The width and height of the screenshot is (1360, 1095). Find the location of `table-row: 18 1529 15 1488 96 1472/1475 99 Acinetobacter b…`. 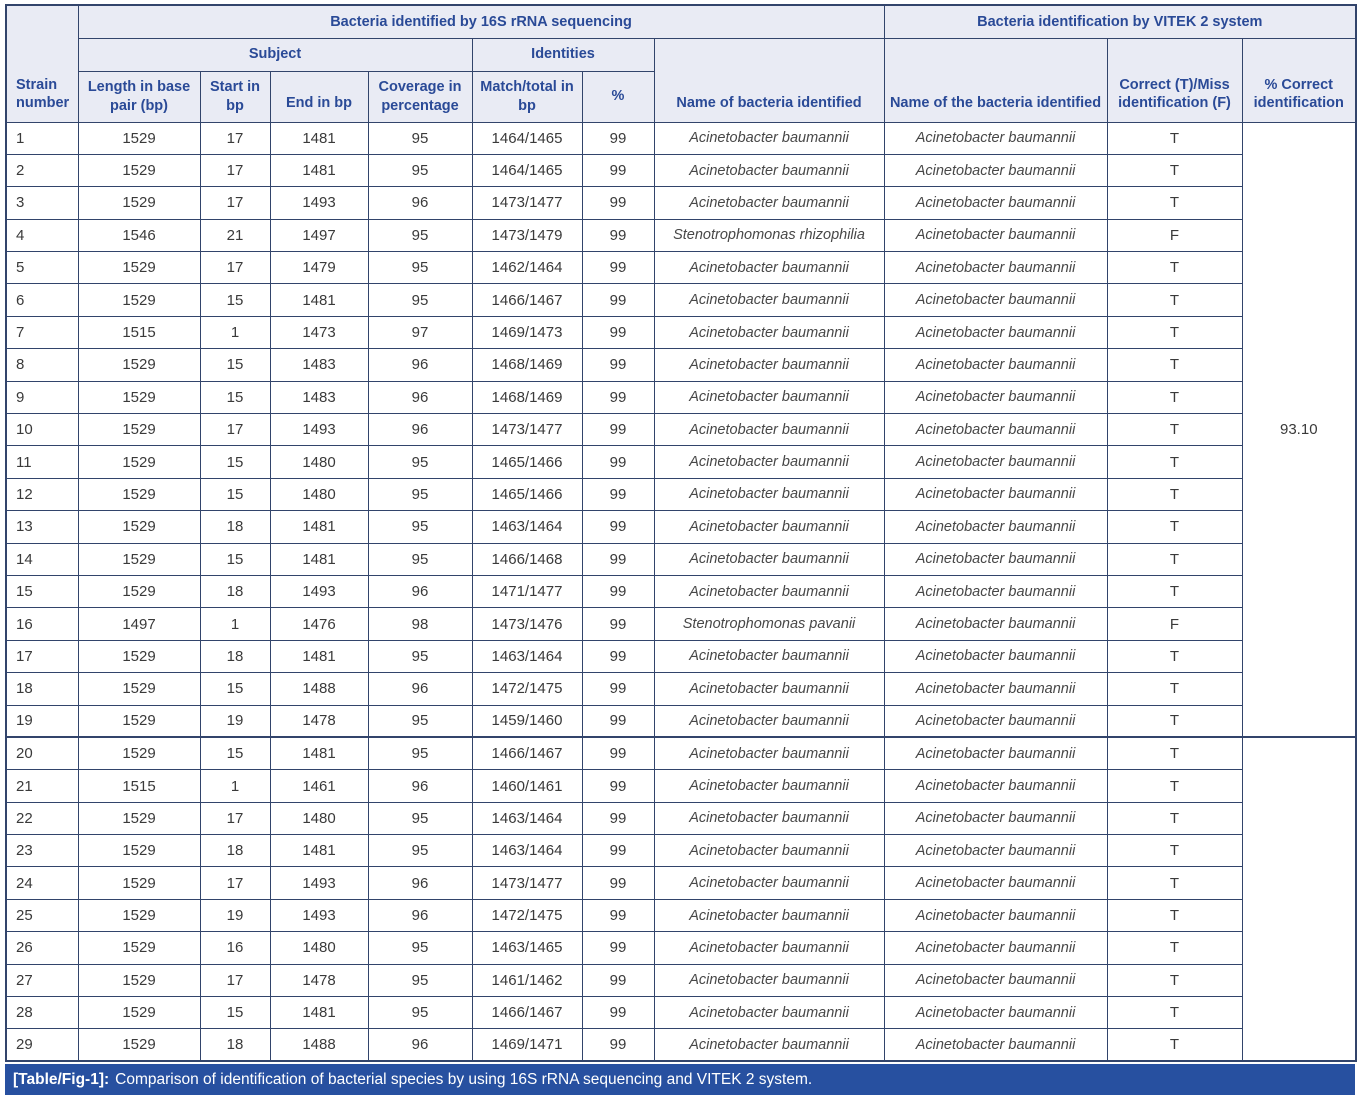

table-row: 18 1529 15 1488 96 1472/1475 99 Acinetobacter b… is located at coordinates (680, 689).